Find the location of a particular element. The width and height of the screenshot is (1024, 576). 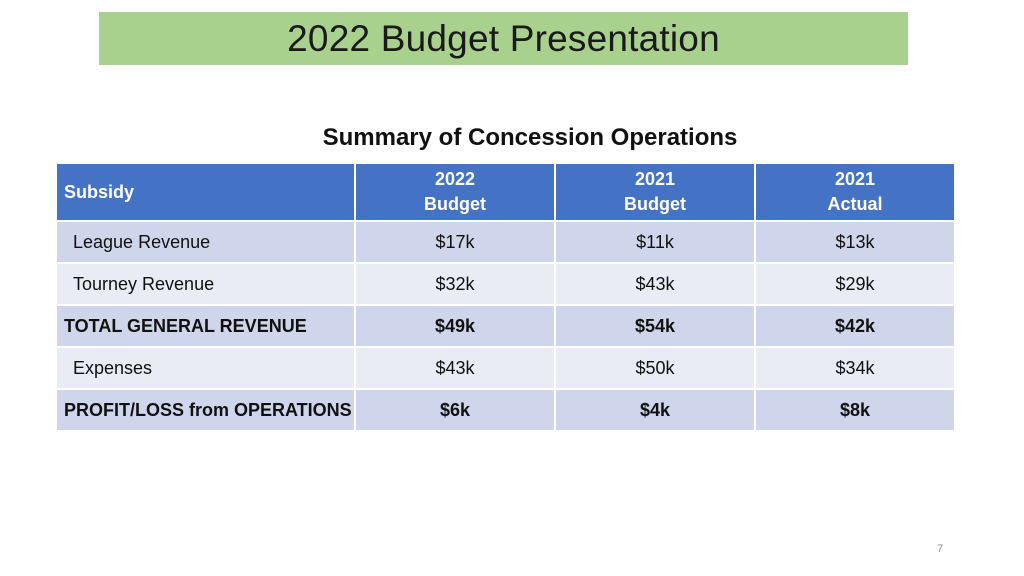

table-row: Expenses $43k $50k $34k is located at coordinates (505, 368).